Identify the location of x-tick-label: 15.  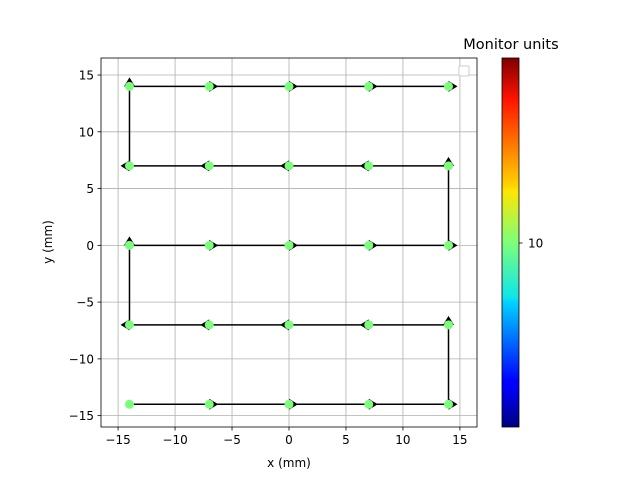
(459, 440).